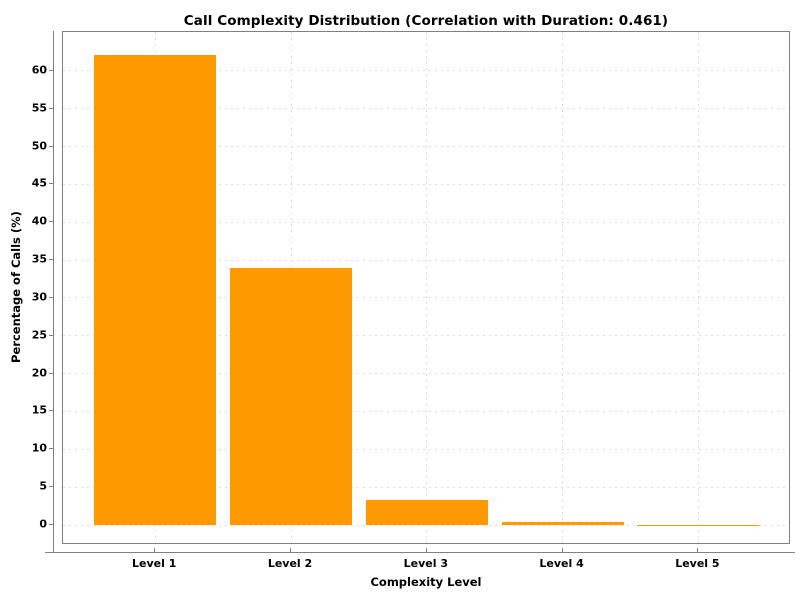 The width and height of the screenshot is (800, 600). I want to click on x-tick-label: Level 4, so click(561, 563).